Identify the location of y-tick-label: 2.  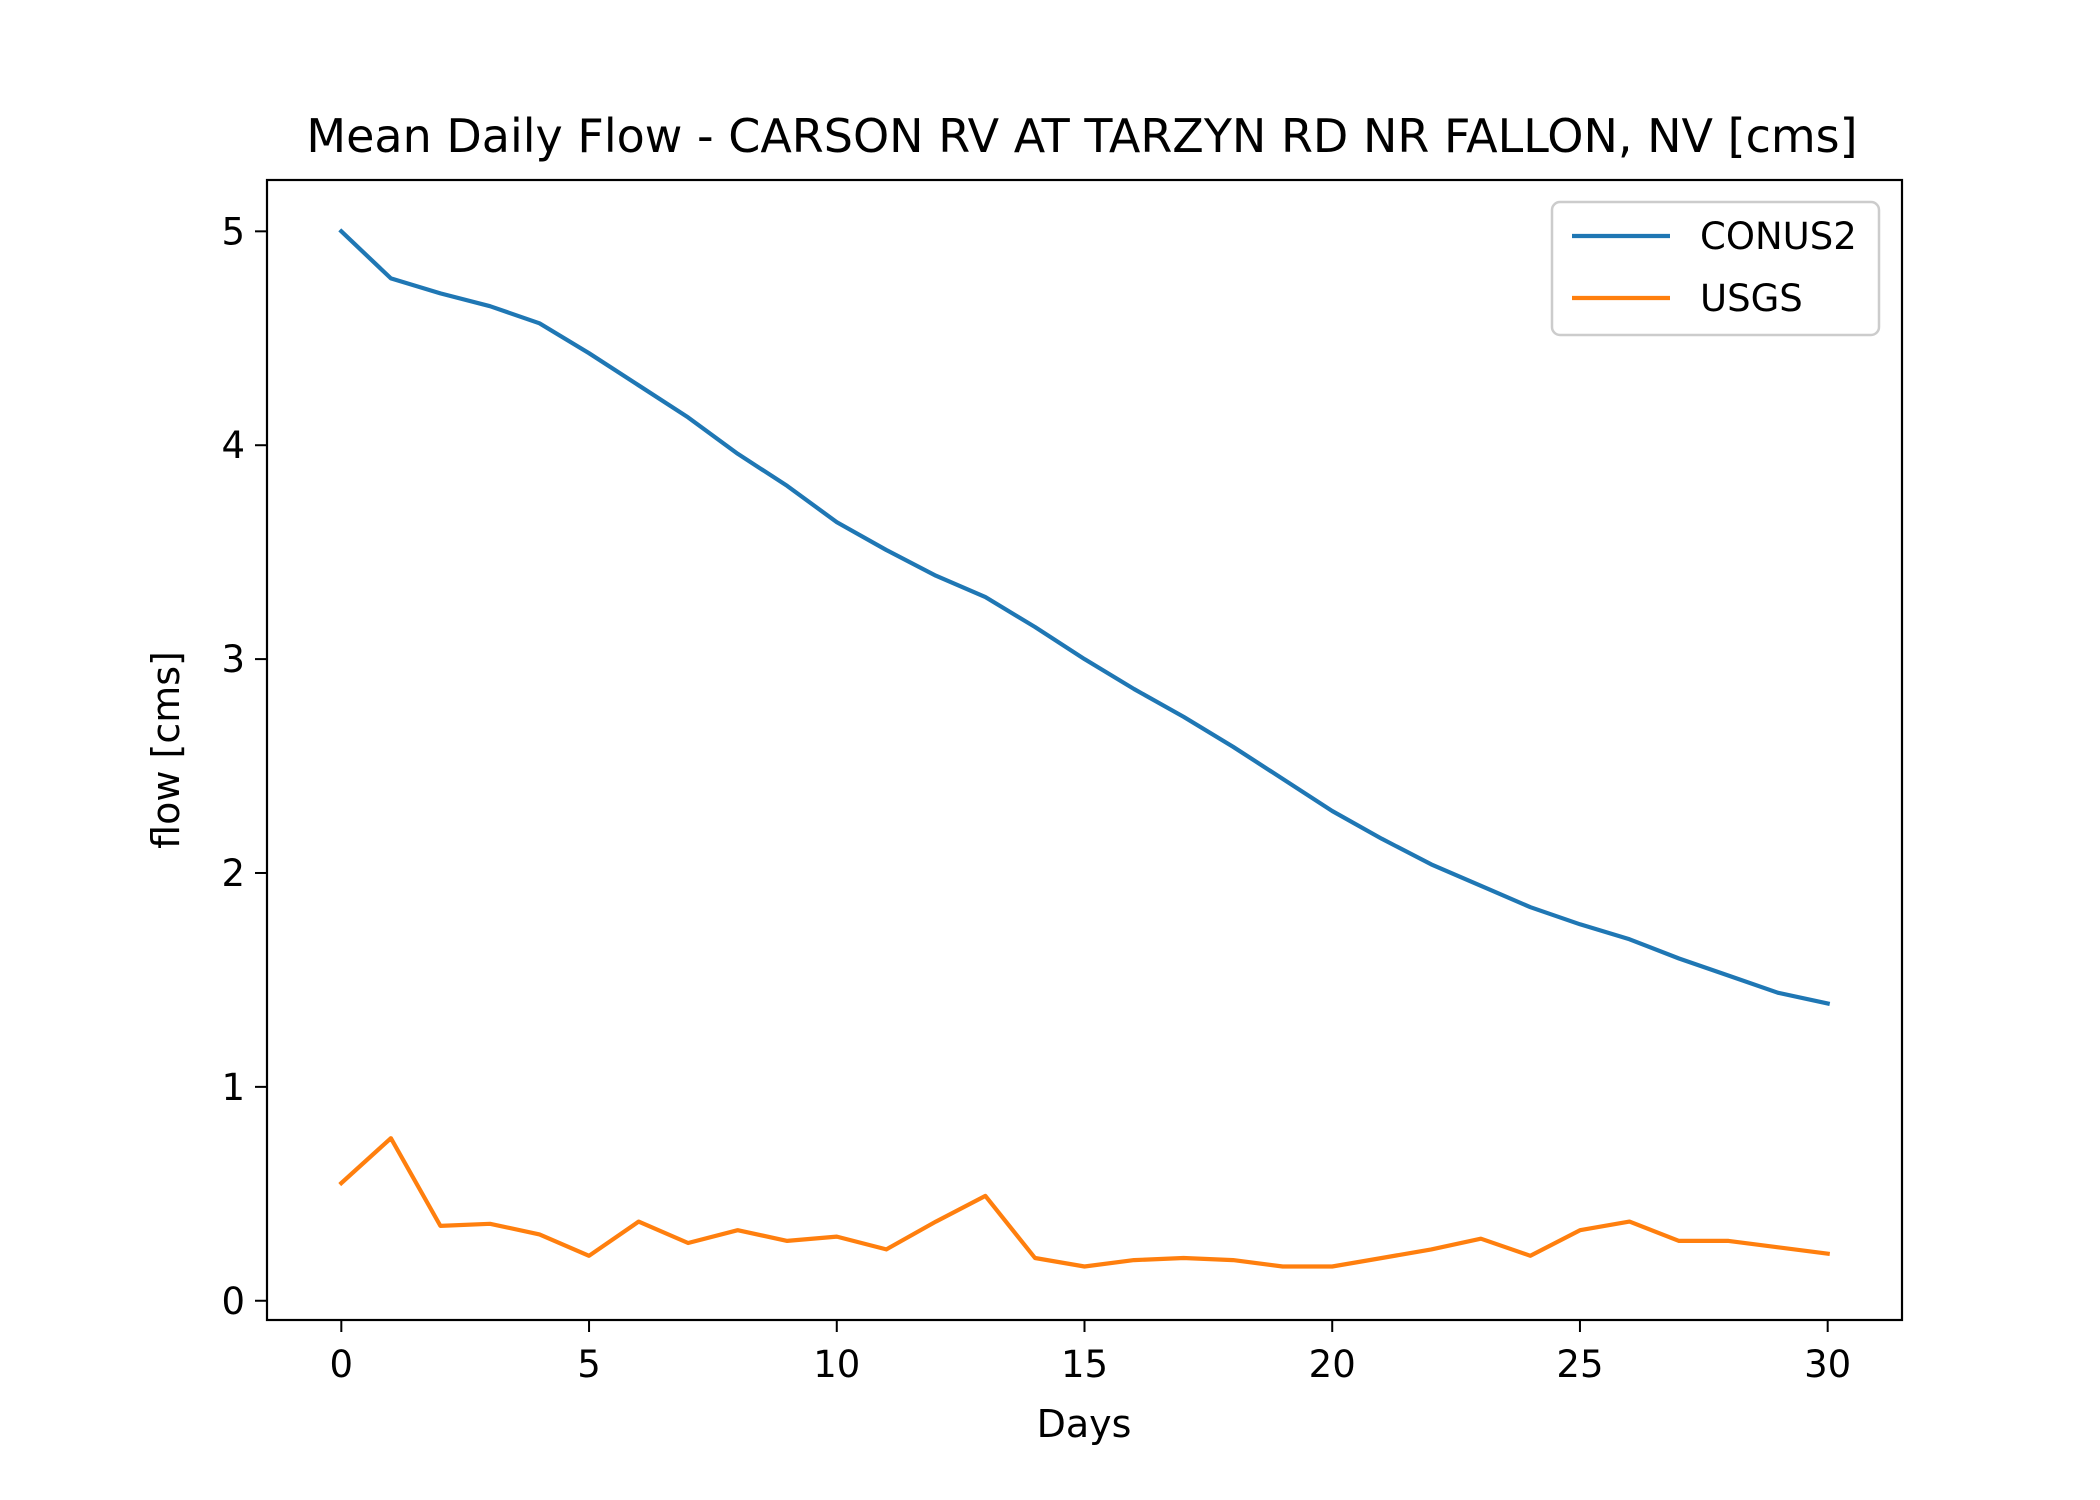
(233, 873).